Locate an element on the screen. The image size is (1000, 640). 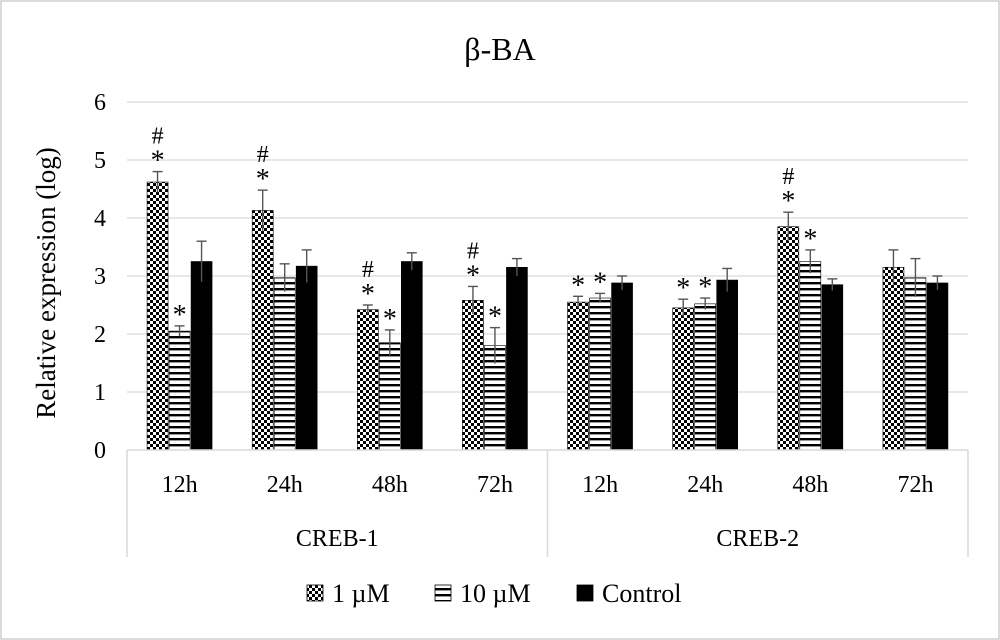
legend-label: 1 µM is located at coordinates (361, 593).